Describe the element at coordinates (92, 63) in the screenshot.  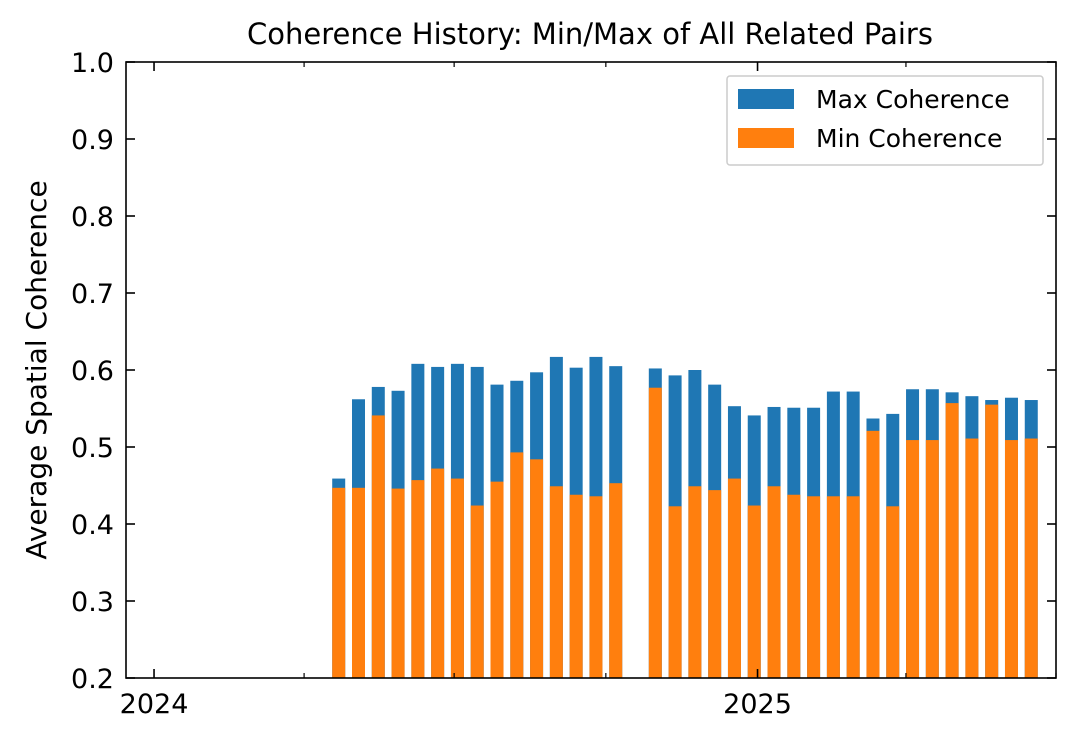
I see `y-tick-label: 1.0` at that location.